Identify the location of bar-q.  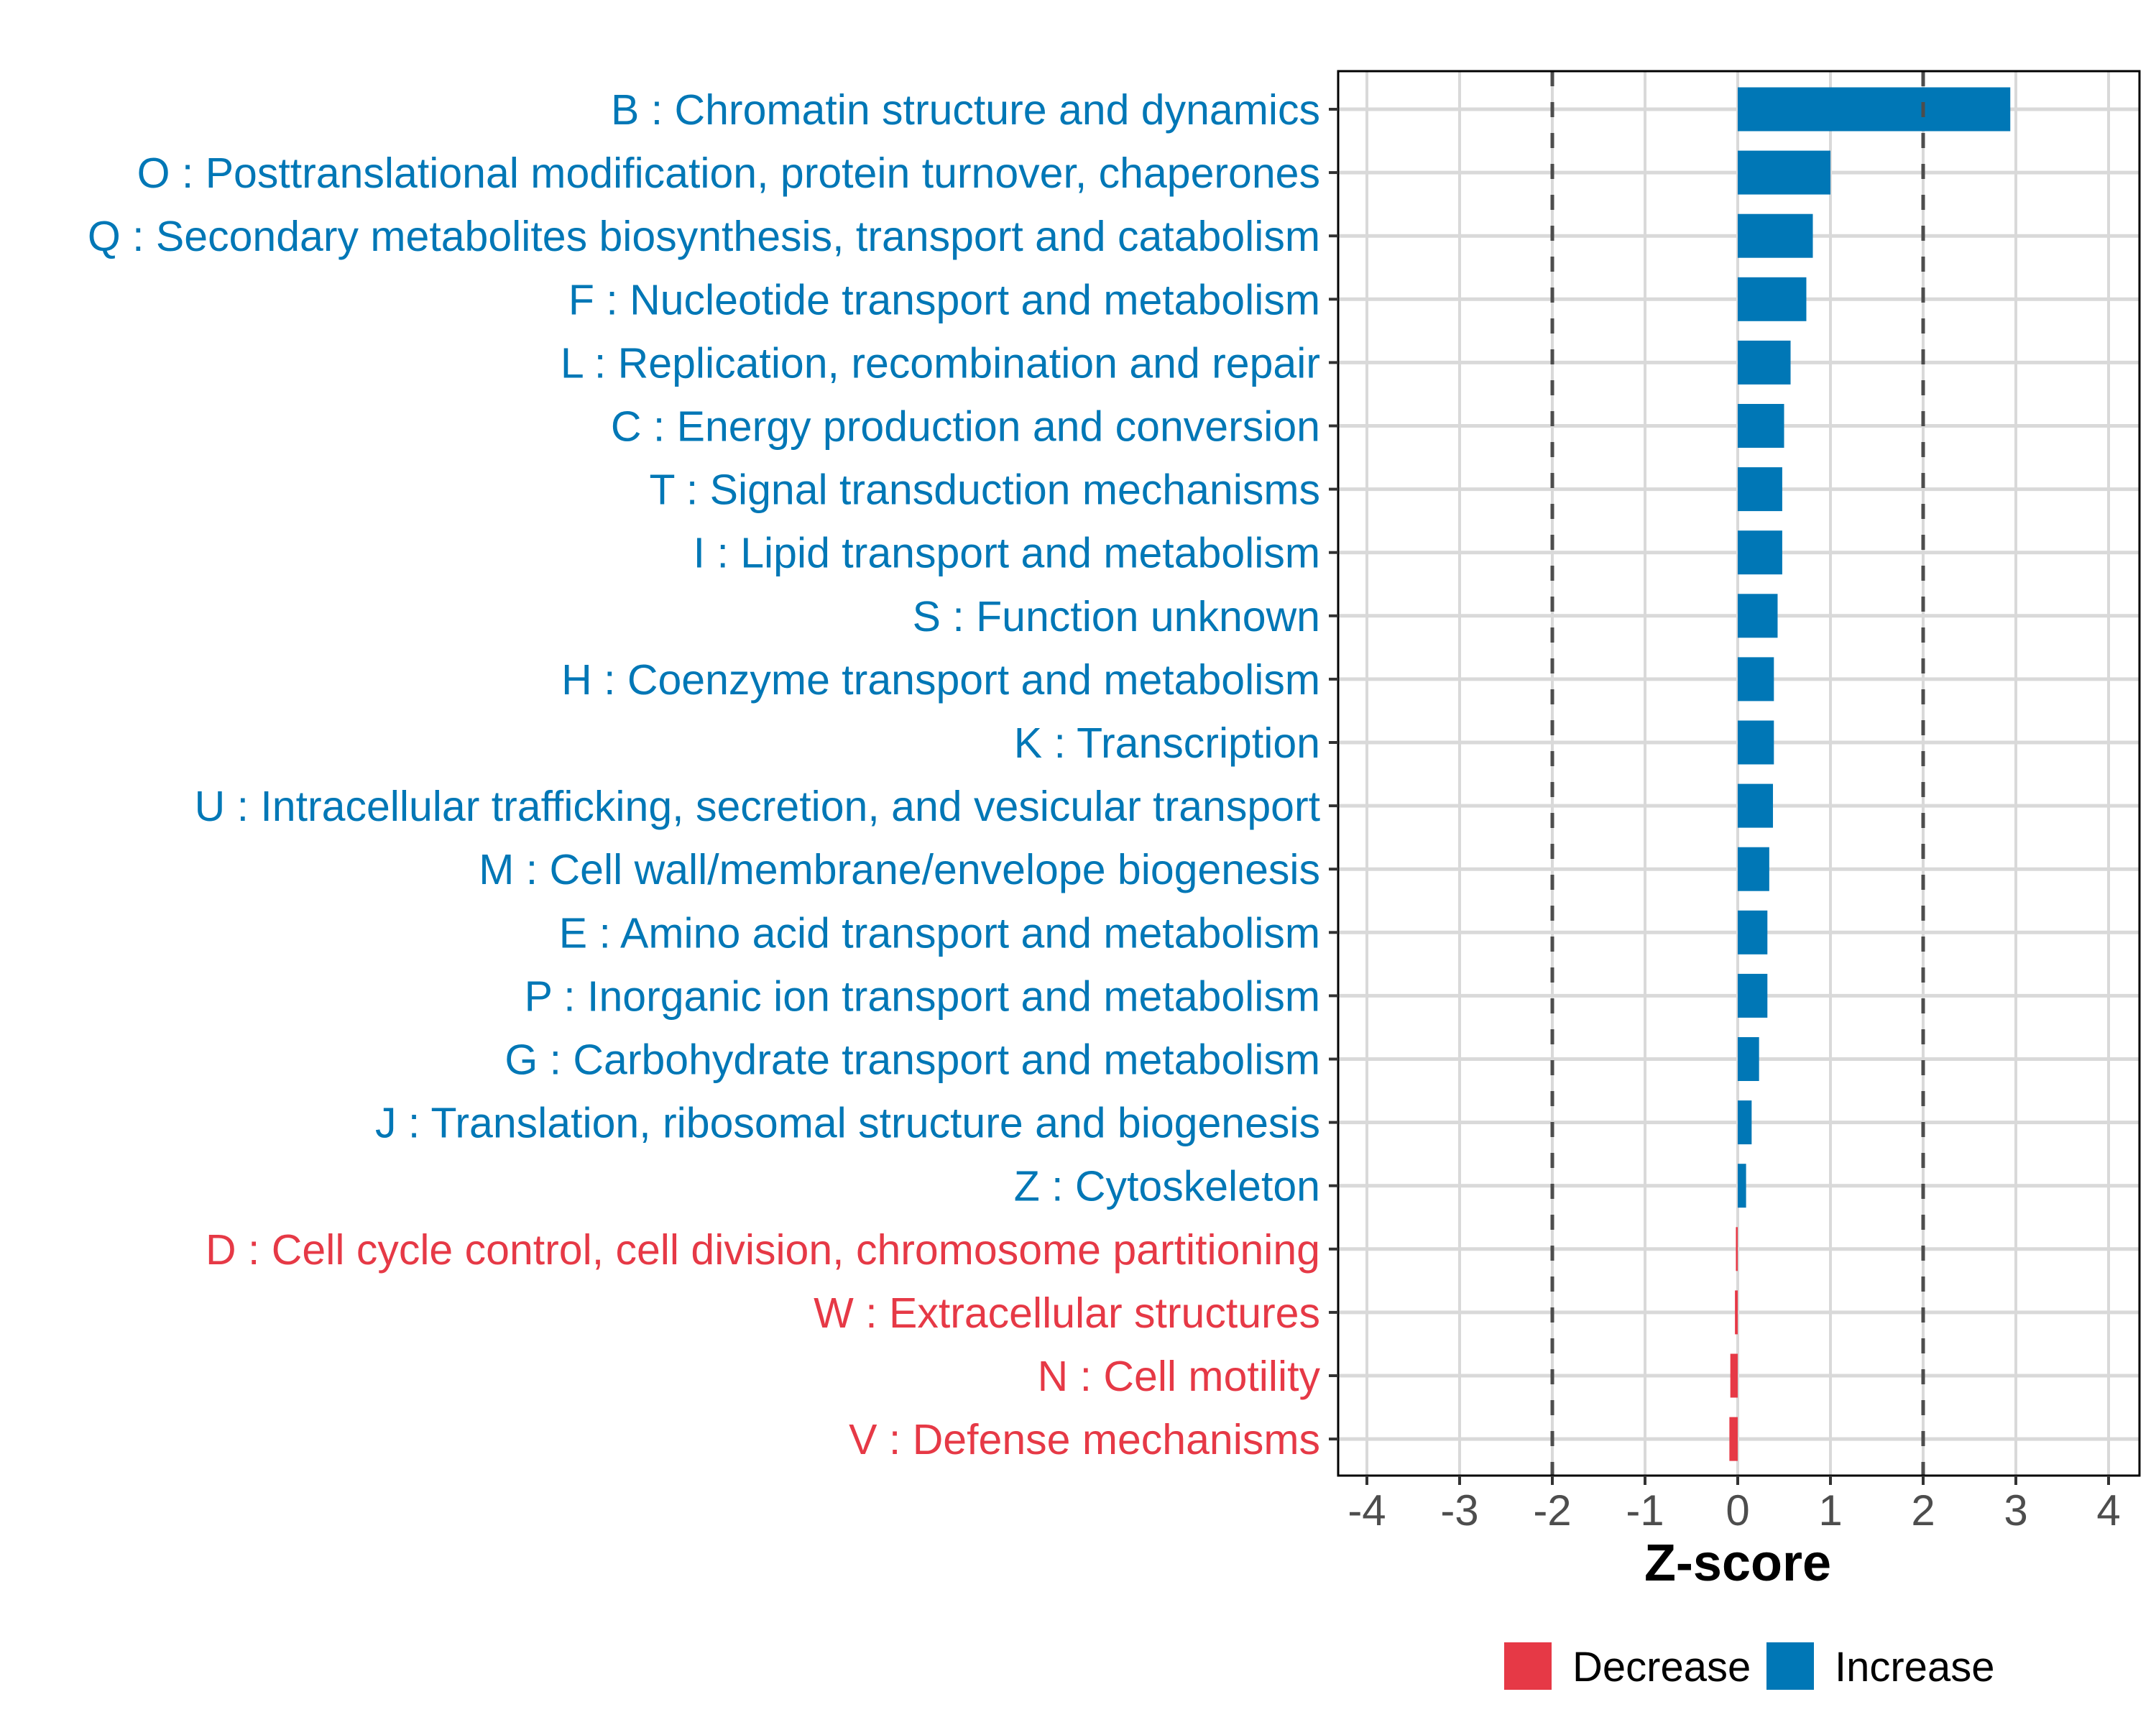
(1776, 235).